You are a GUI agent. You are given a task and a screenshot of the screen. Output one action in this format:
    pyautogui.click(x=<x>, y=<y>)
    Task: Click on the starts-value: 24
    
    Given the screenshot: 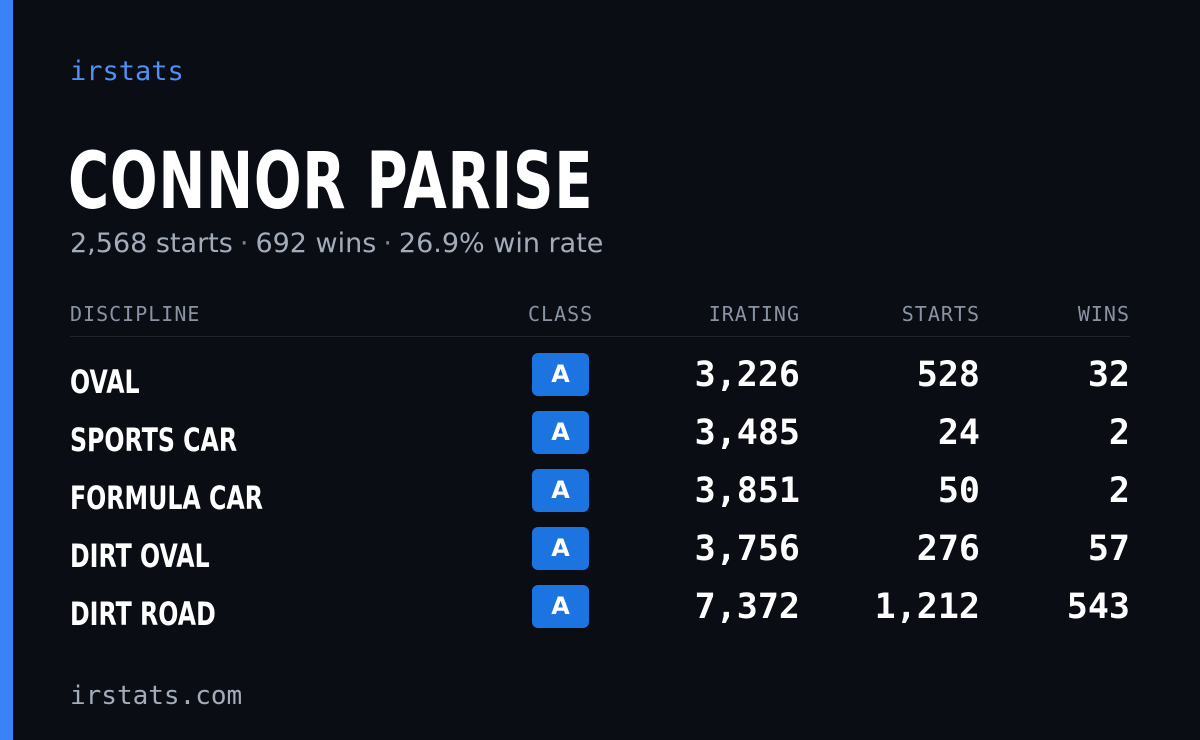 What is the action you would take?
    pyautogui.click(x=958, y=433)
    